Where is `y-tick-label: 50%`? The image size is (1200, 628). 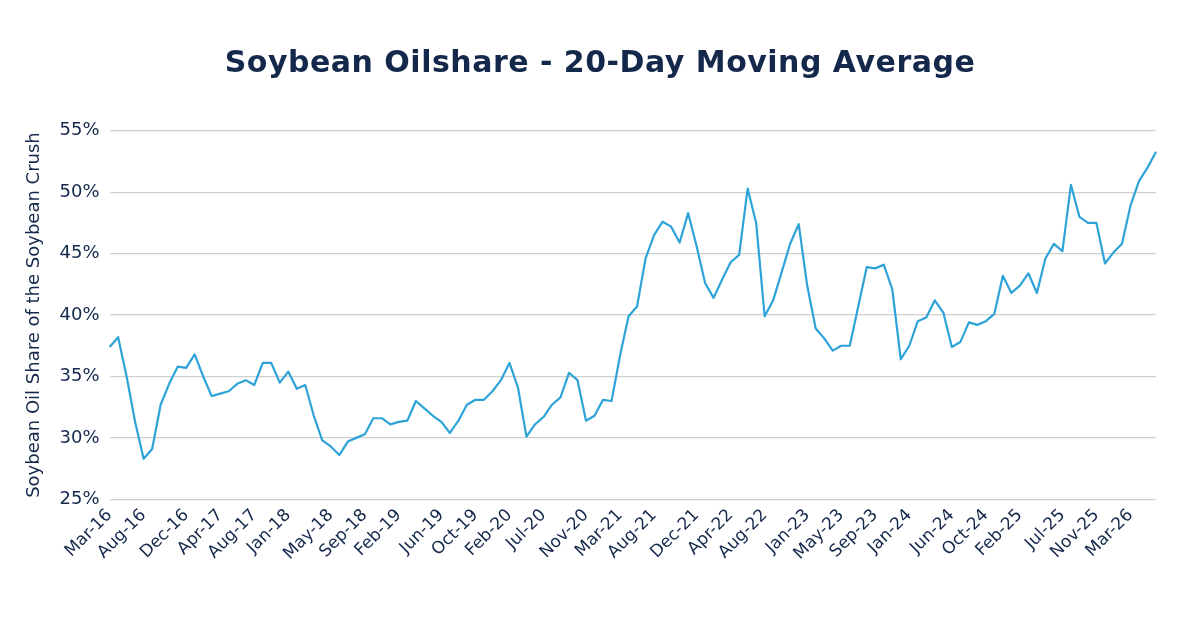
y-tick-label: 50% is located at coordinates (79, 190).